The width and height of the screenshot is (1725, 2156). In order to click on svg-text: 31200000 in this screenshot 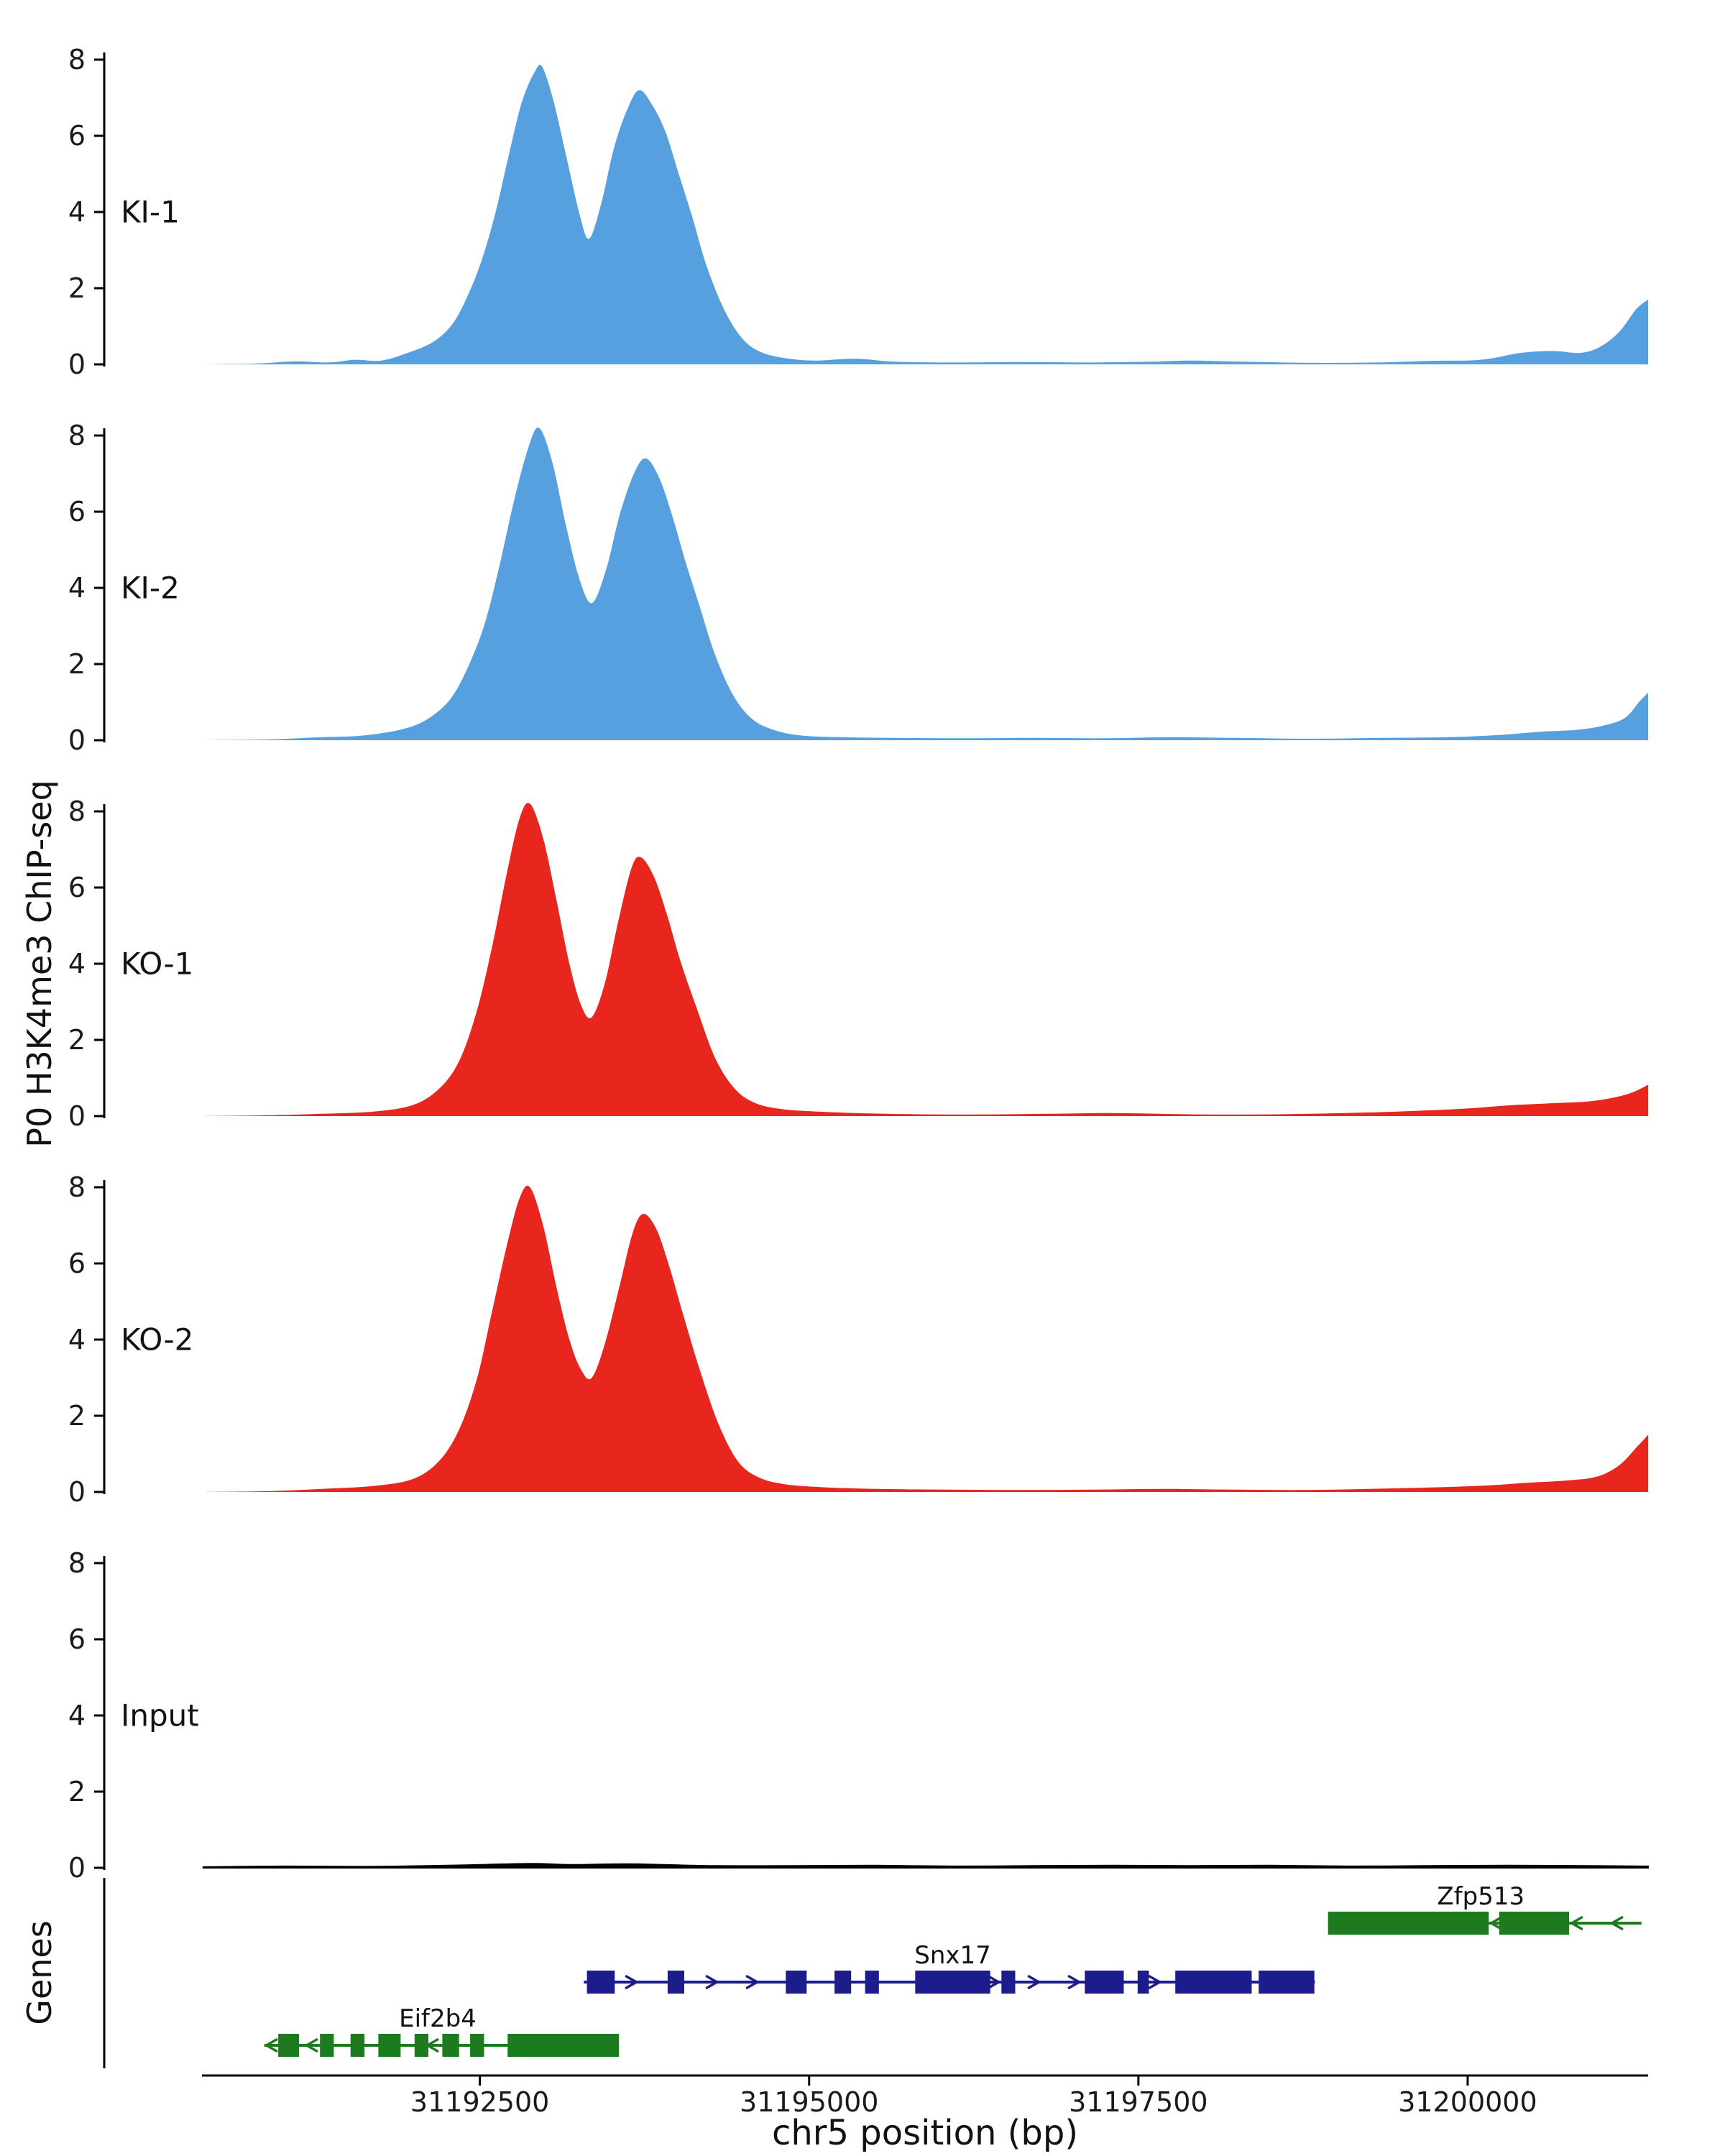, I will do `click(1467, 2102)`.